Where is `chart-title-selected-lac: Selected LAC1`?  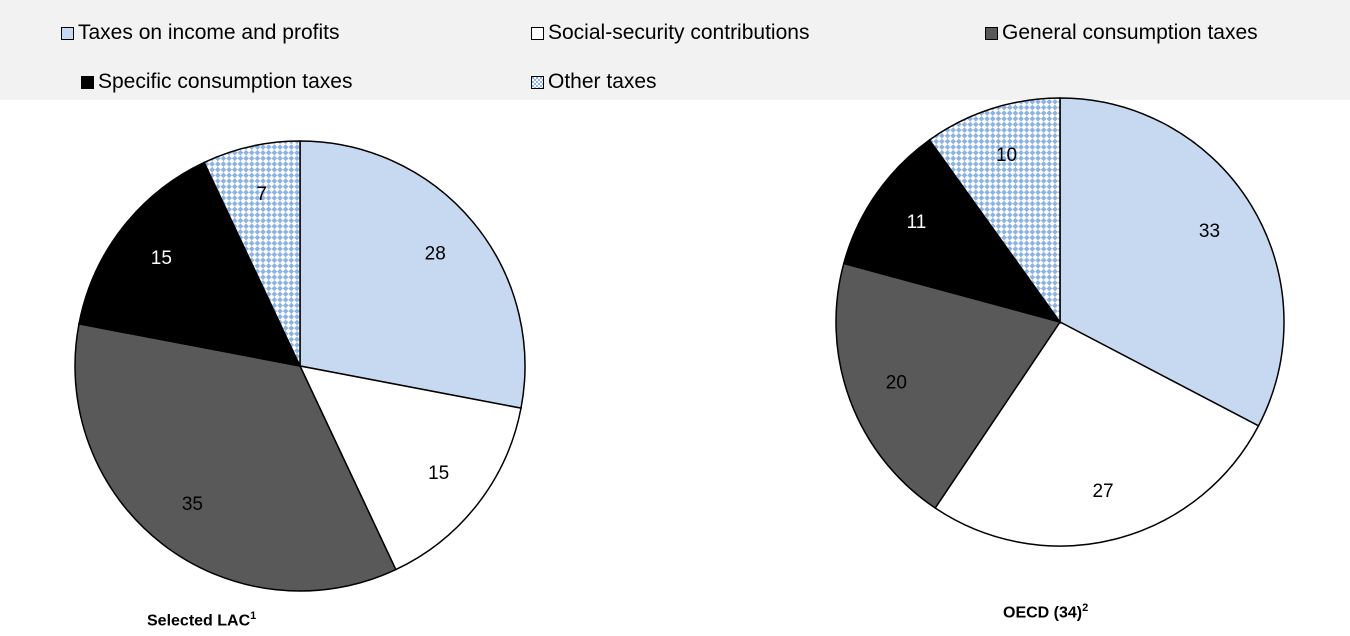 chart-title-selected-lac: Selected LAC1 is located at coordinates (201, 620).